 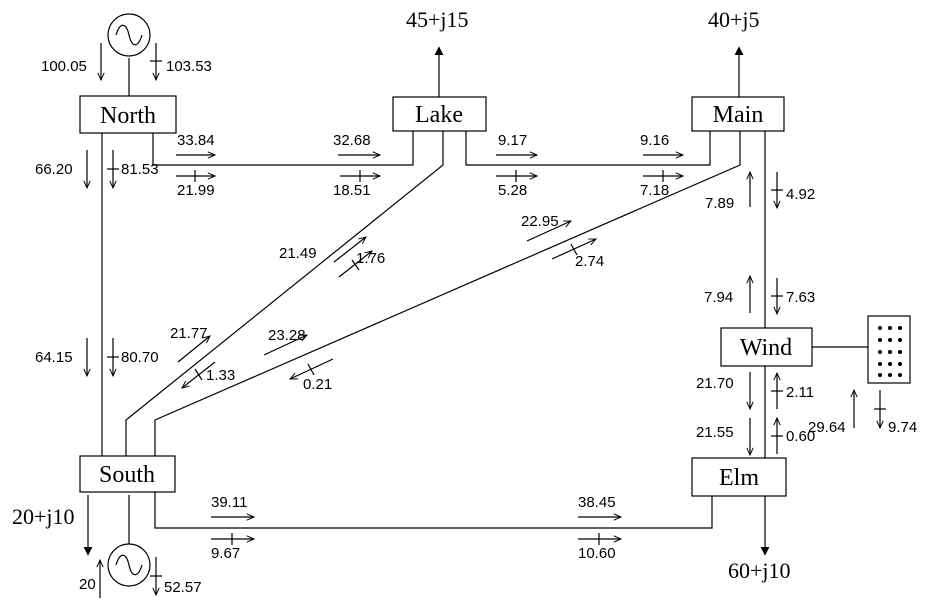 What do you see at coordinates (719, 203) in the screenshot?
I see `flow-value: 7.89` at bounding box center [719, 203].